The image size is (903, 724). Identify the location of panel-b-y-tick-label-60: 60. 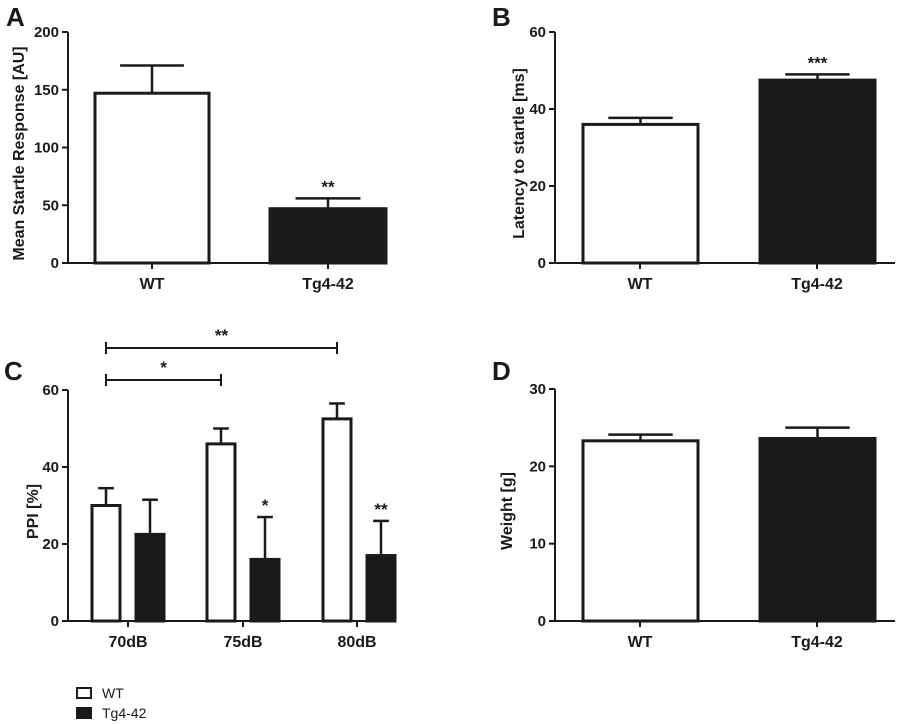
(537, 32).